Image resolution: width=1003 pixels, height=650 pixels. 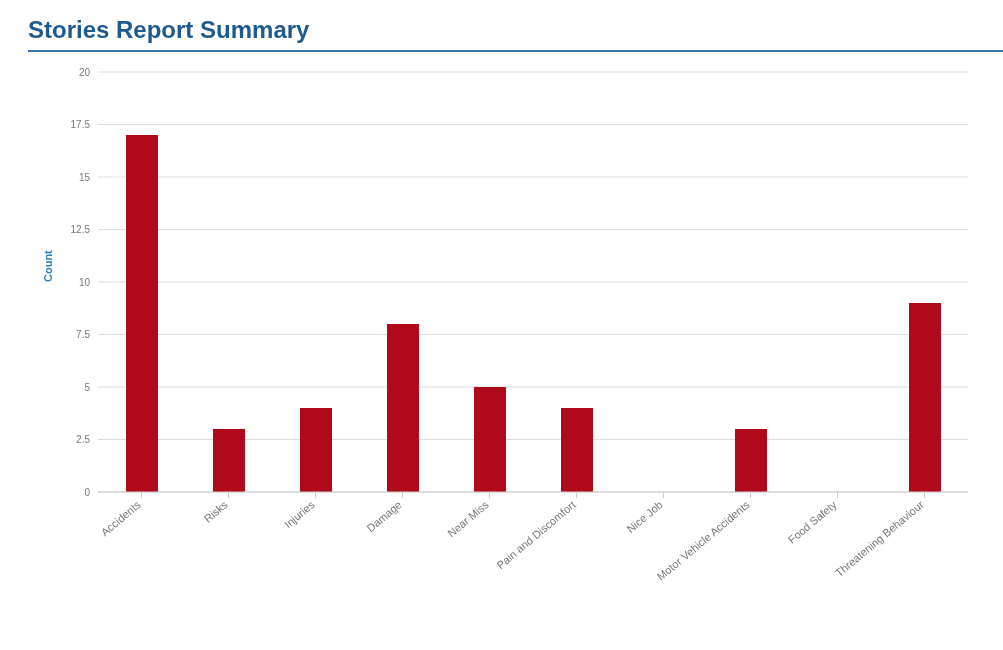 What do you see at coordinates (83, 335) in the screenshot?
I see `y-tick-label: 7.5` at bounding box center [83, 335].